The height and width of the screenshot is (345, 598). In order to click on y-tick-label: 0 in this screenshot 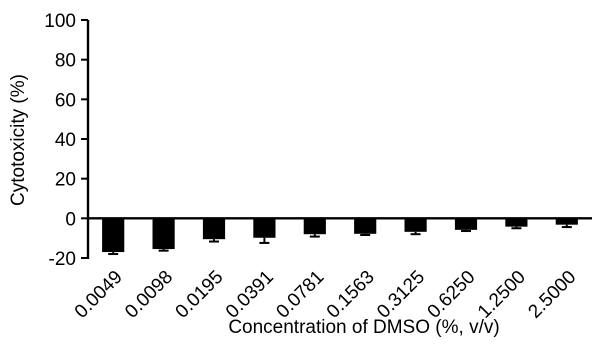, I will do `click(70, 219)`.